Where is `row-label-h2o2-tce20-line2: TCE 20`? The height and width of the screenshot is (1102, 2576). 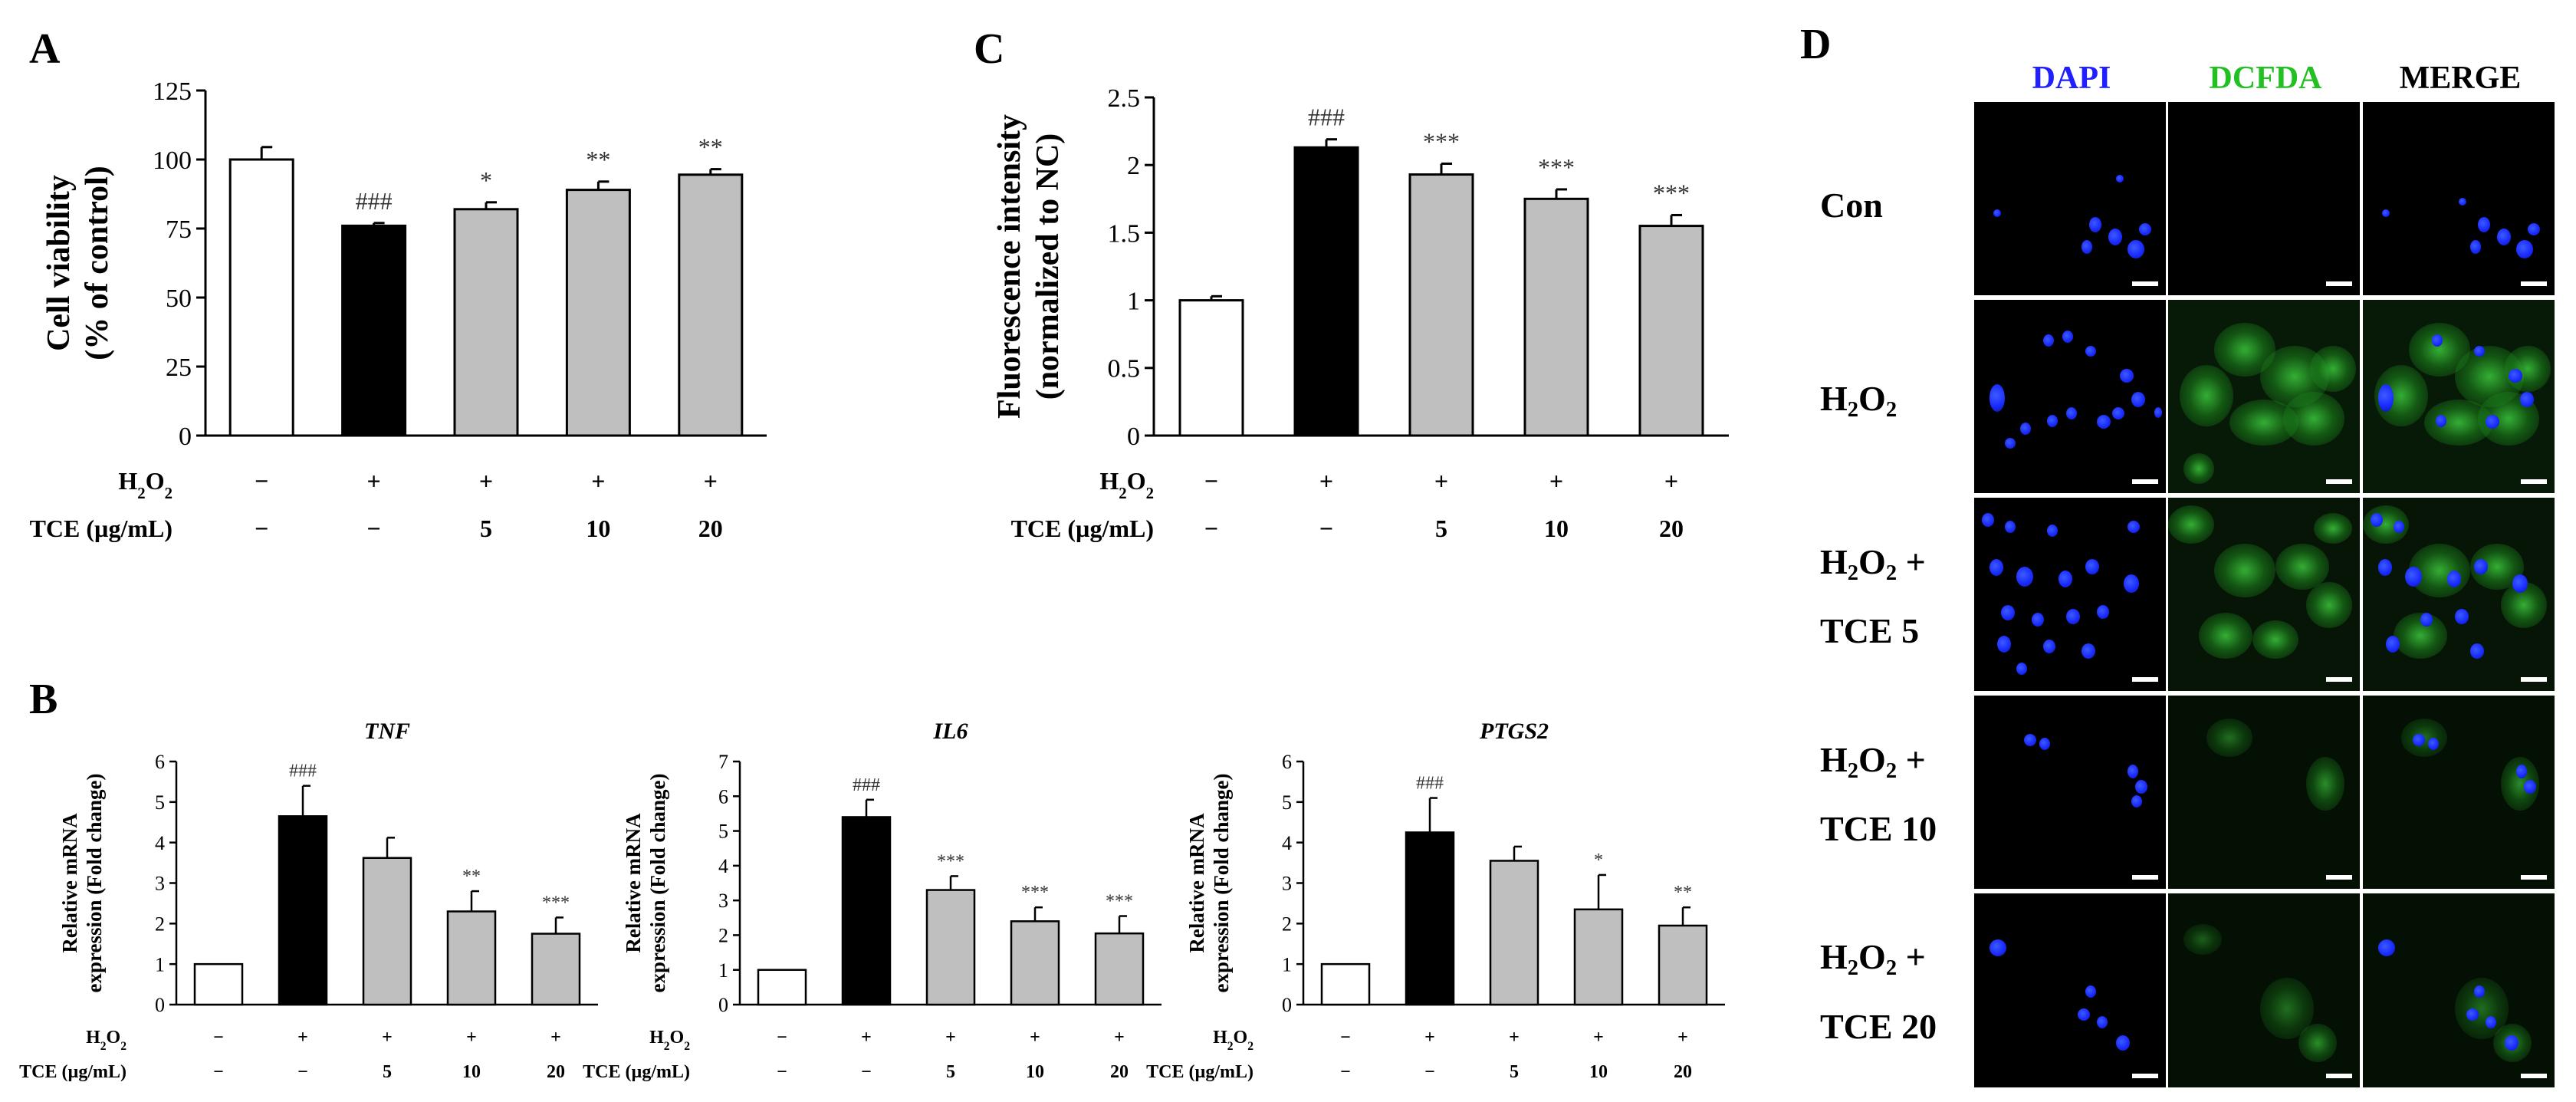 row-label-h2o2-tce20-line2: TCE 20 is located at coordinates (1879, 1027).